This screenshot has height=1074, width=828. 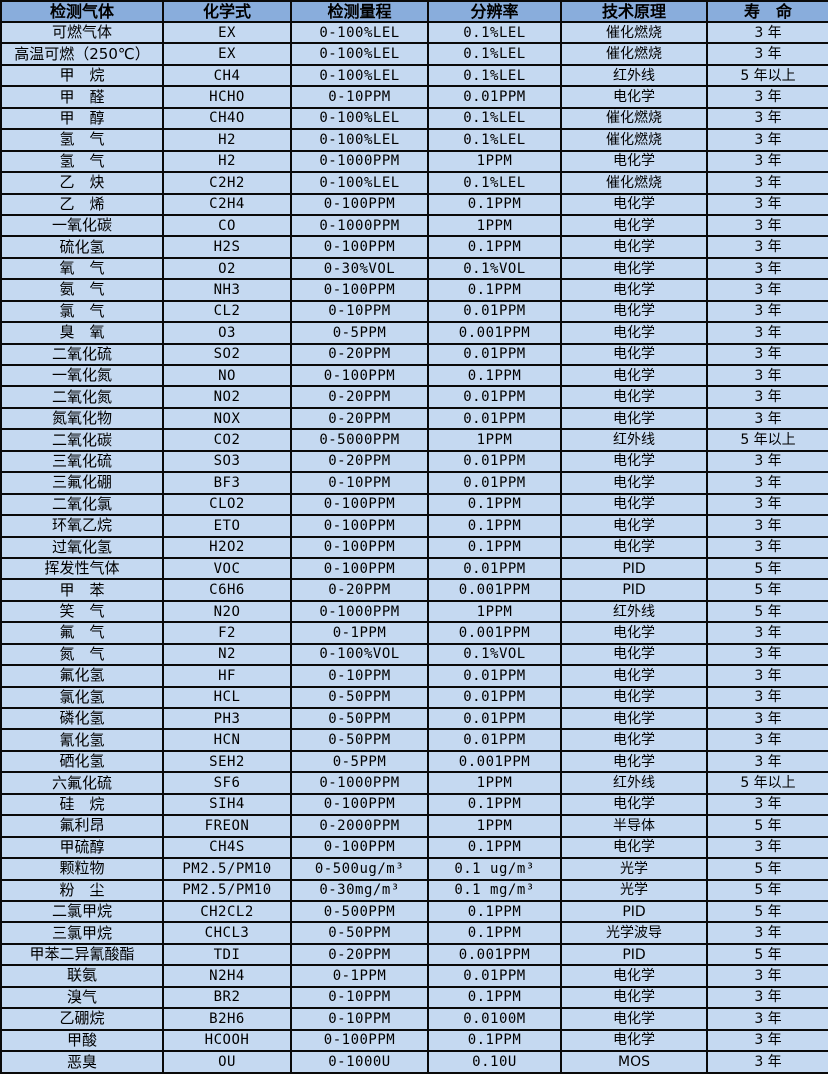 I want to click on cell-gas-name: 三氯甲烷, so click(x=82, y=933).